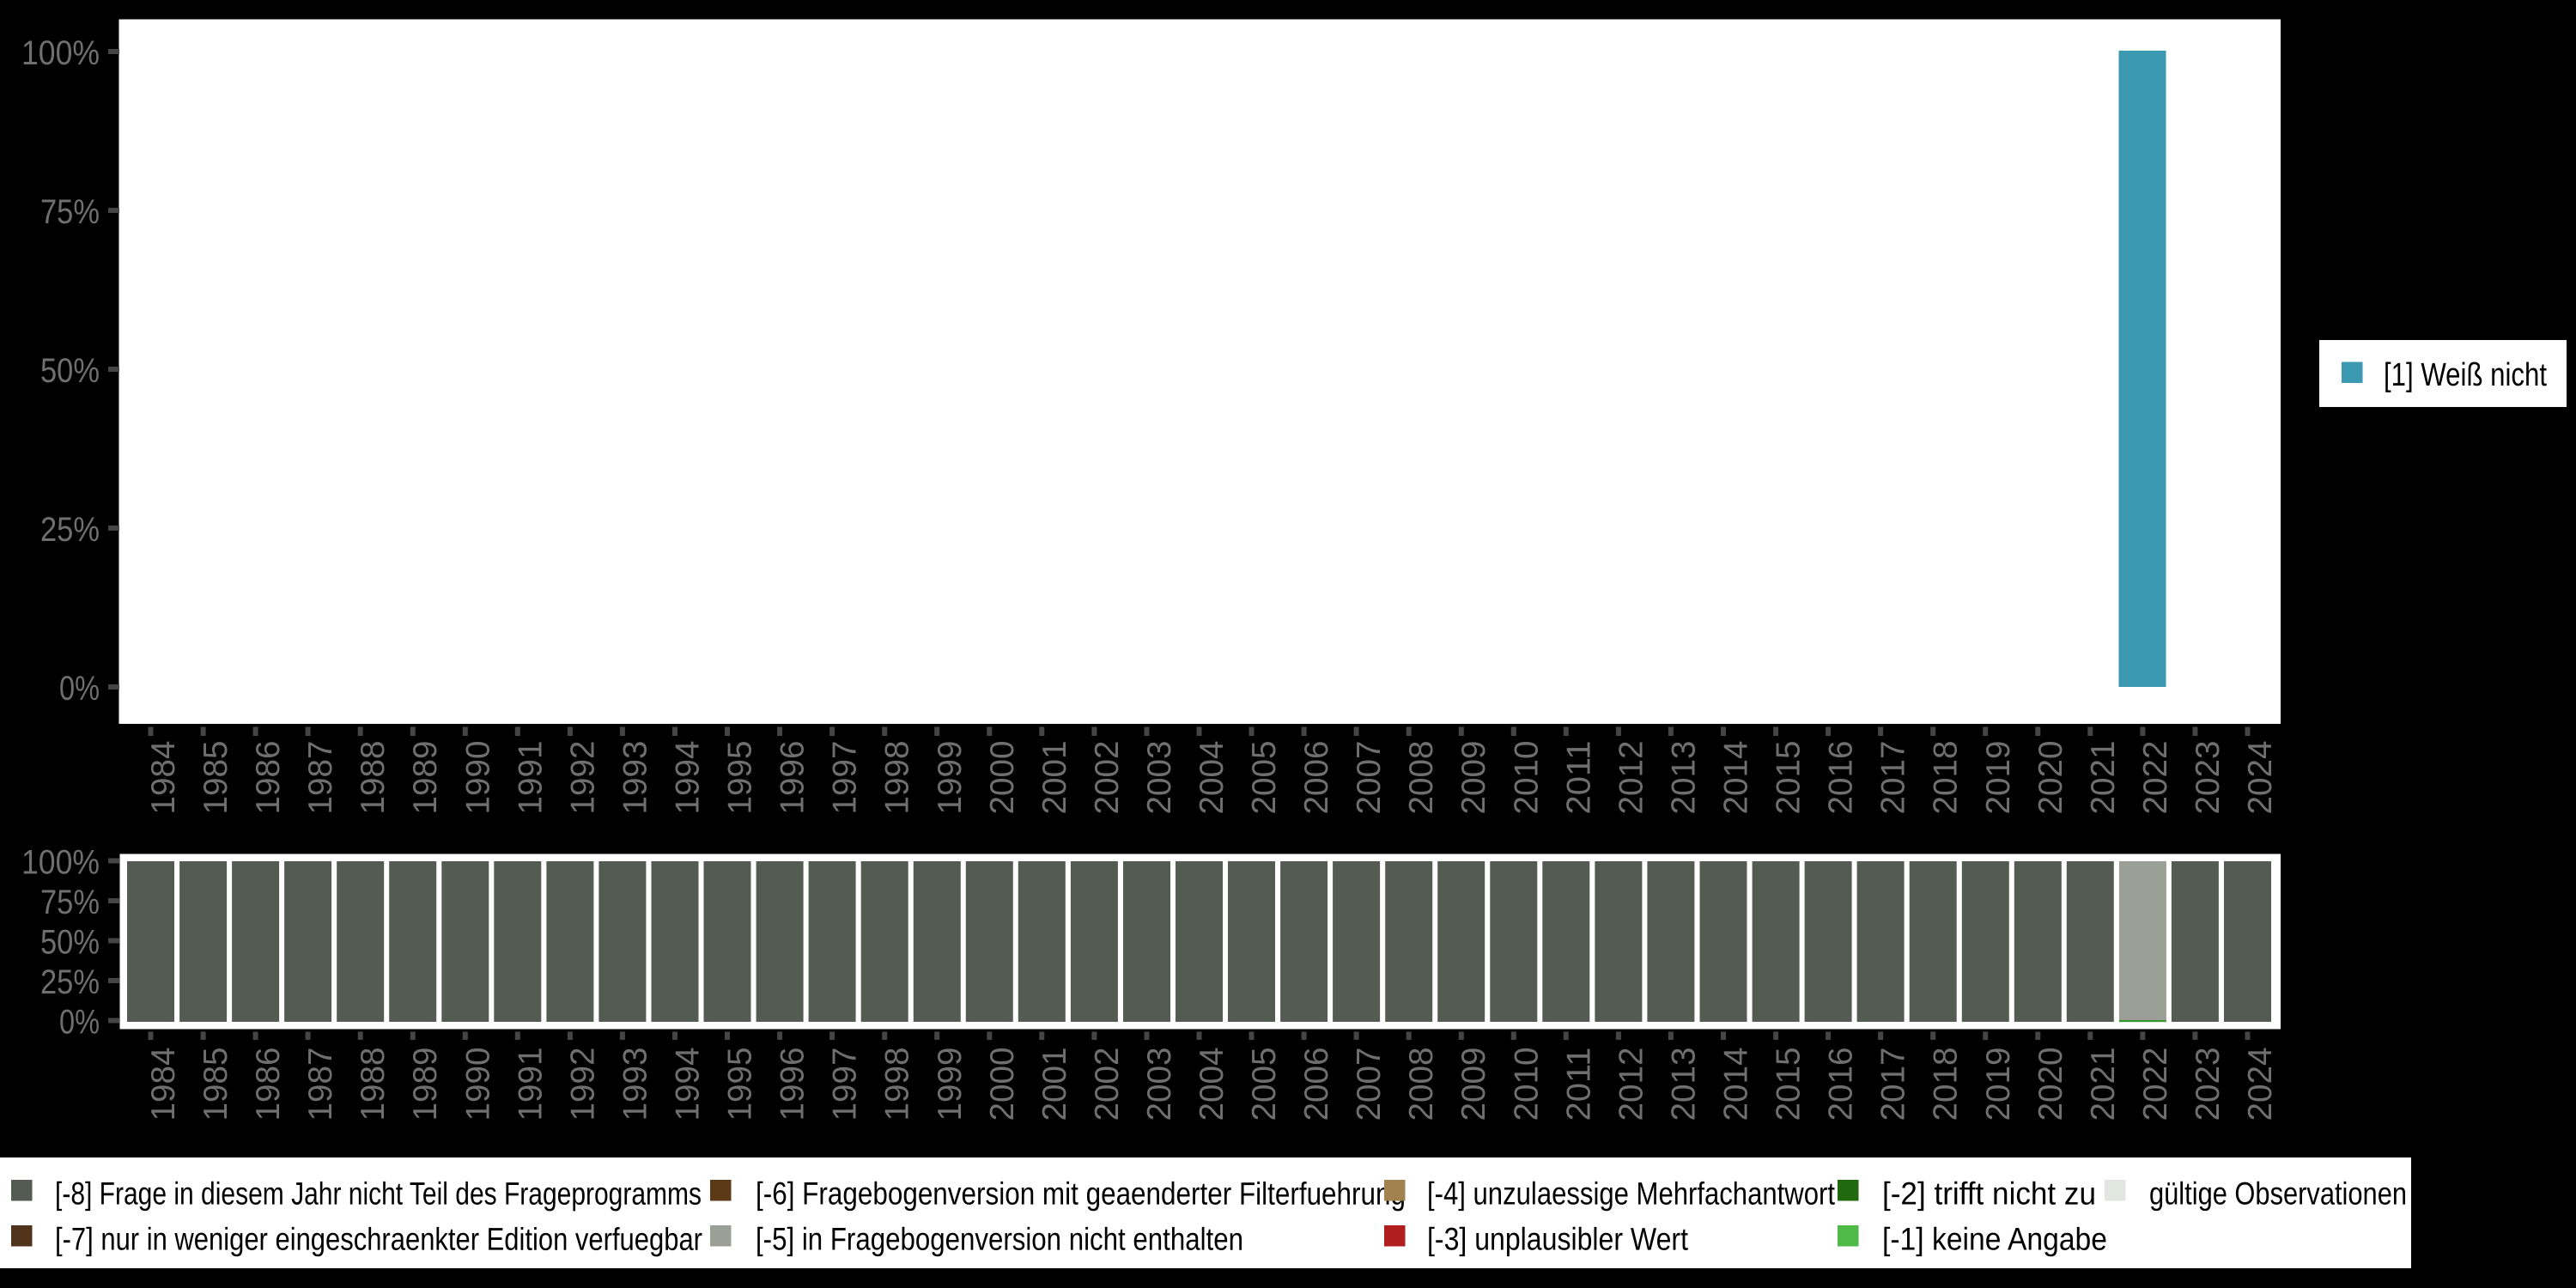  I want to click on svg-text: [-1] keine Angabe, so click(1995, 1239).